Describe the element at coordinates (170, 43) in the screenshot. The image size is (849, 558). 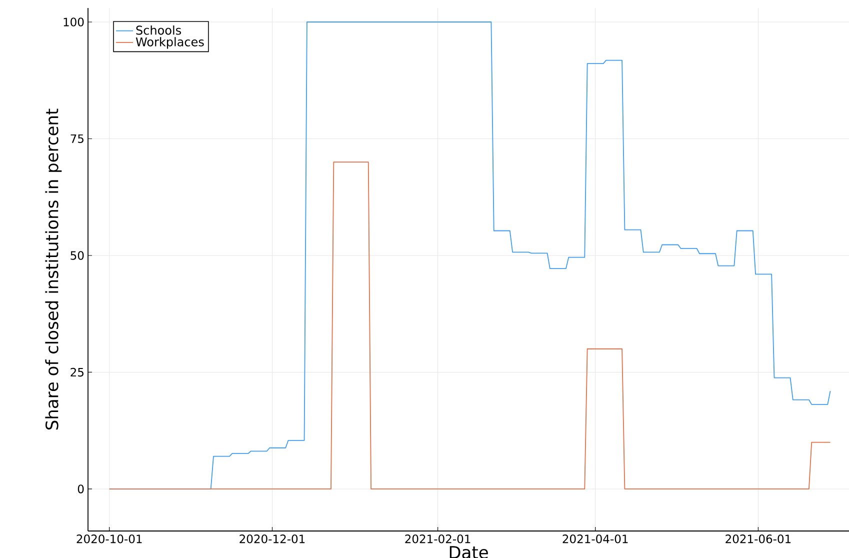
I see `legend-label: Workplaces` at that location.